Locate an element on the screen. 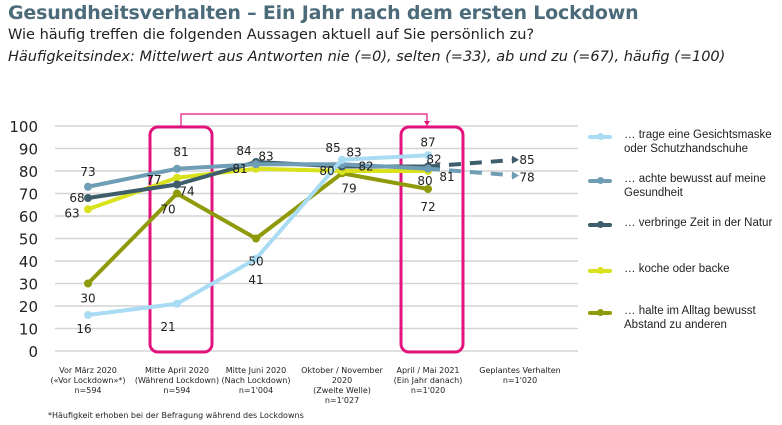  x-category-line: (Ein Jahr danach) is located at coordinates (428, 380).